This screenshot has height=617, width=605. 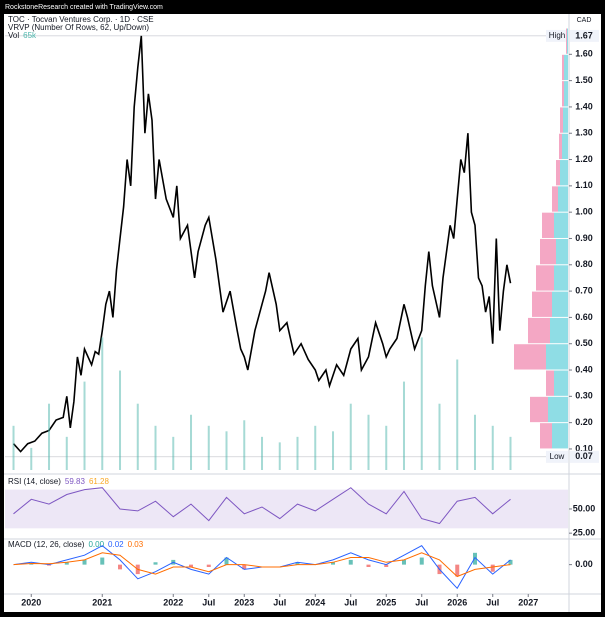 I want to click on y-tick-label: 0.20, so click(x=584, y=422).